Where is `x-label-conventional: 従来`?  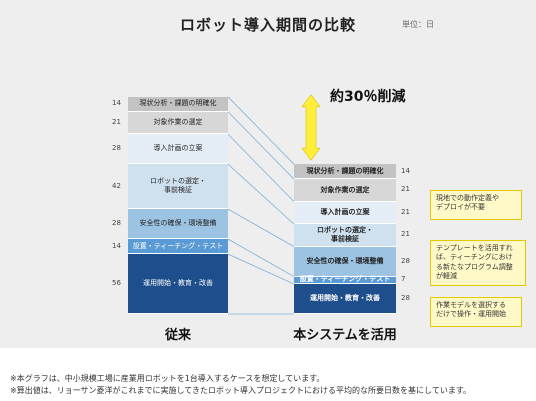 x-label-conventional: 従来 is located at coordinates (177, 335).